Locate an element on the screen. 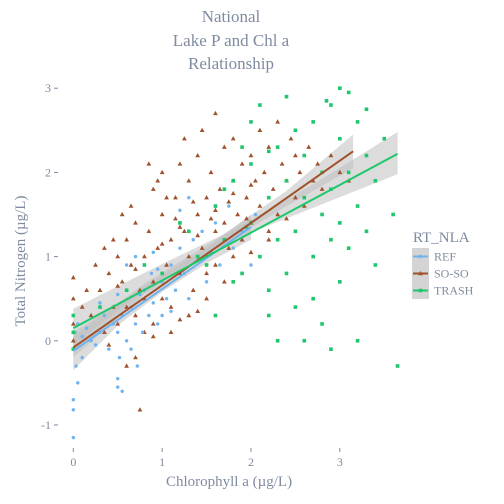 The width and height of the screenshot is (504, 504). legend-title: RT_NLA is located at coordinates (441, 238).